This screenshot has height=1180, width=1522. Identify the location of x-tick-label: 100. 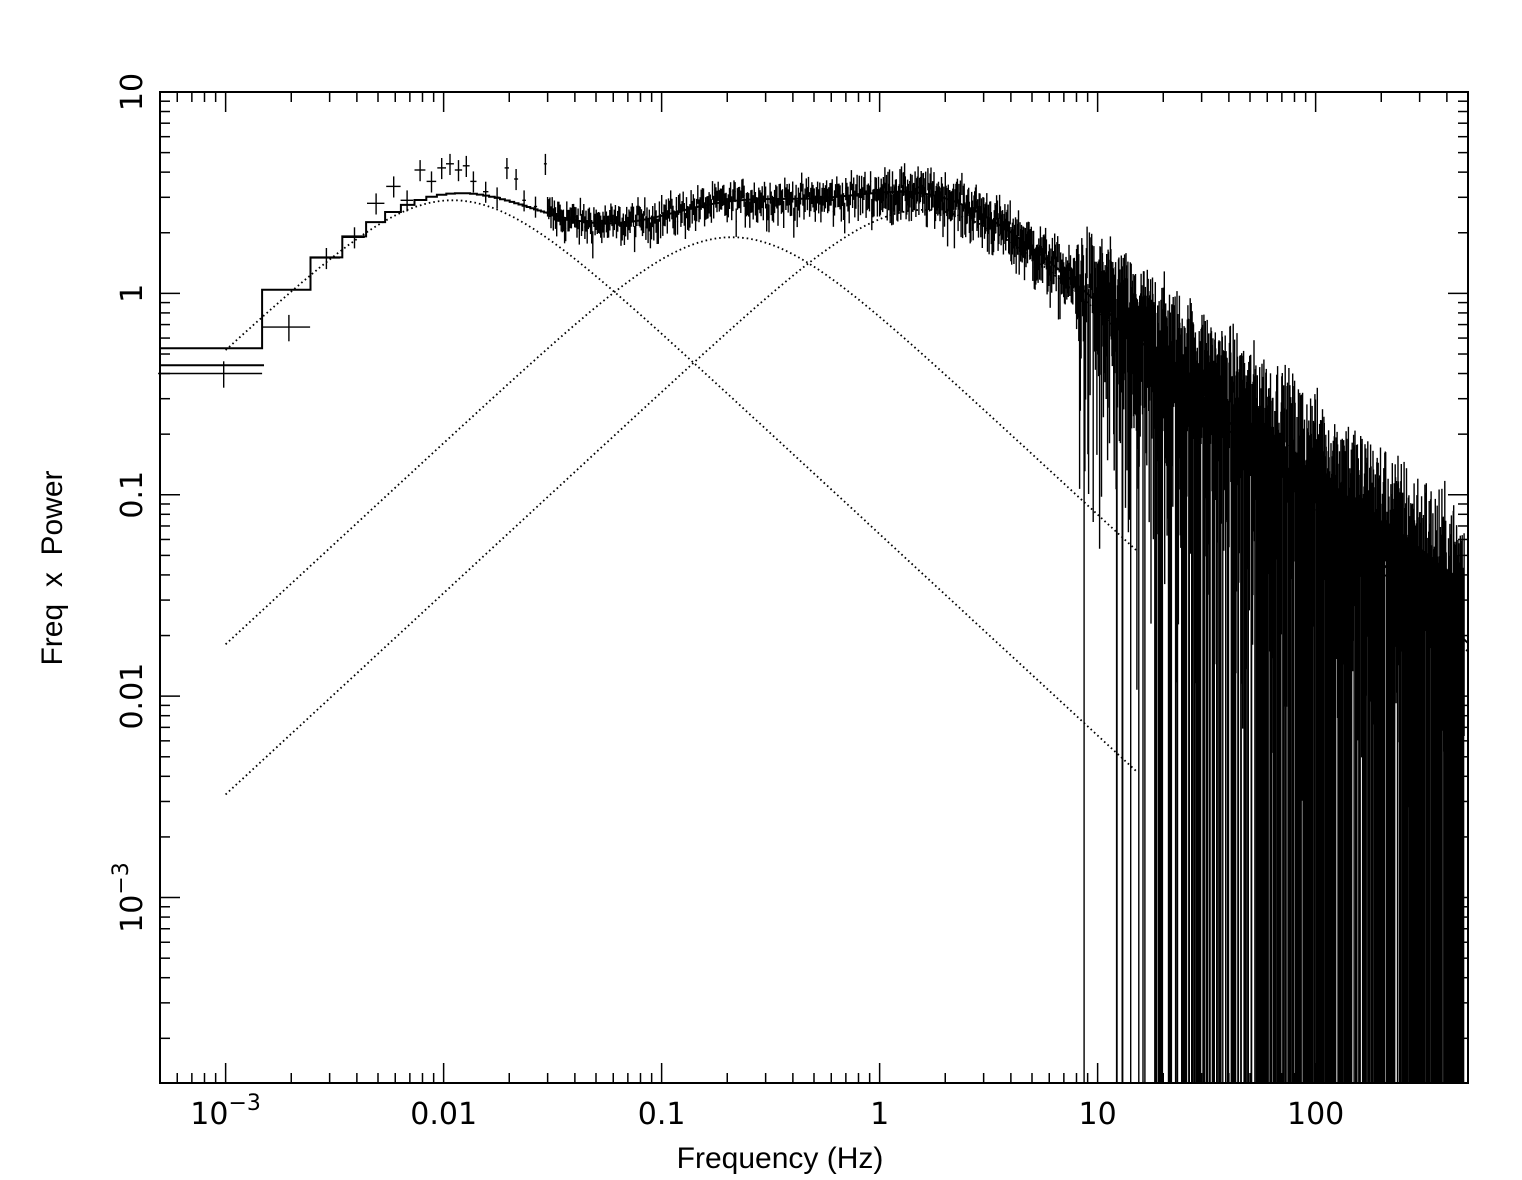
(1315, 1114).